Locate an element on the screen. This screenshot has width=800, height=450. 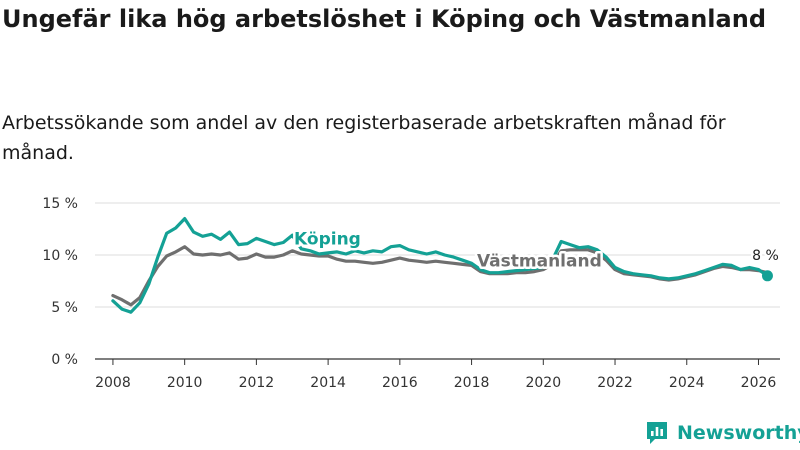
x-tick-label: 2014 is located at coordinates (328, 383).